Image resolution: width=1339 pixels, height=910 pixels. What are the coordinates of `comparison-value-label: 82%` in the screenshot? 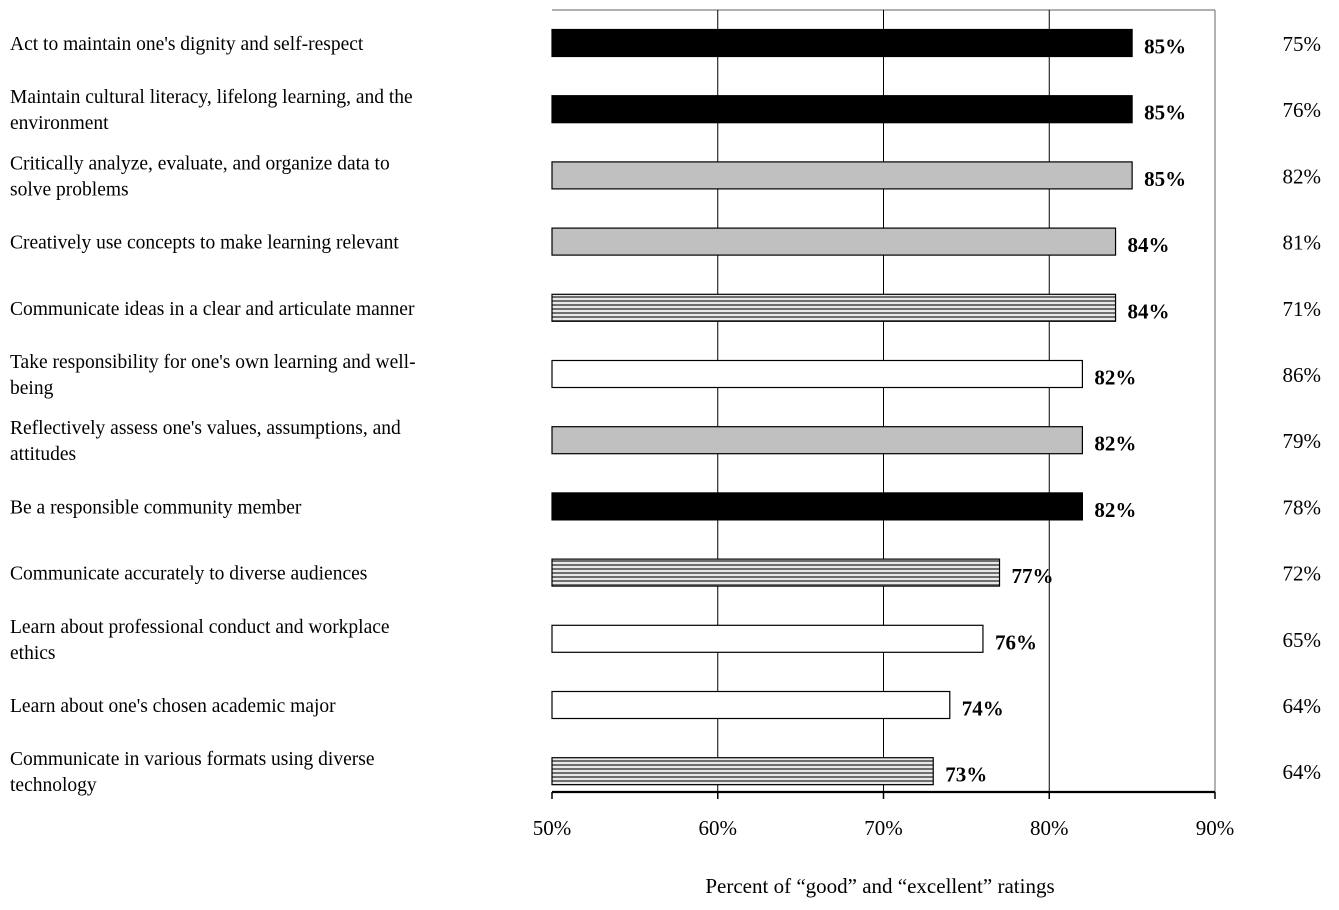 It's located at (1302, 176).